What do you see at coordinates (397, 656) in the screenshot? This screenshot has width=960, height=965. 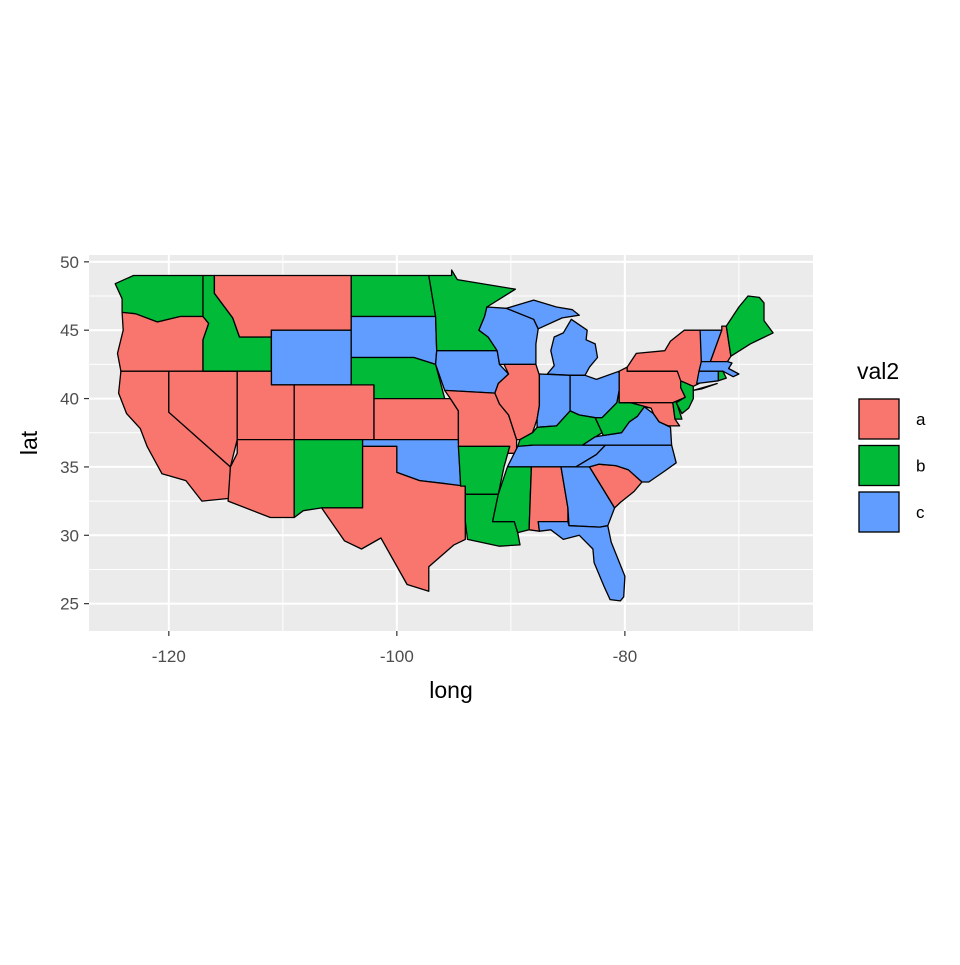 I see `x-tick-label: -100` at bounding box center [397, 656].